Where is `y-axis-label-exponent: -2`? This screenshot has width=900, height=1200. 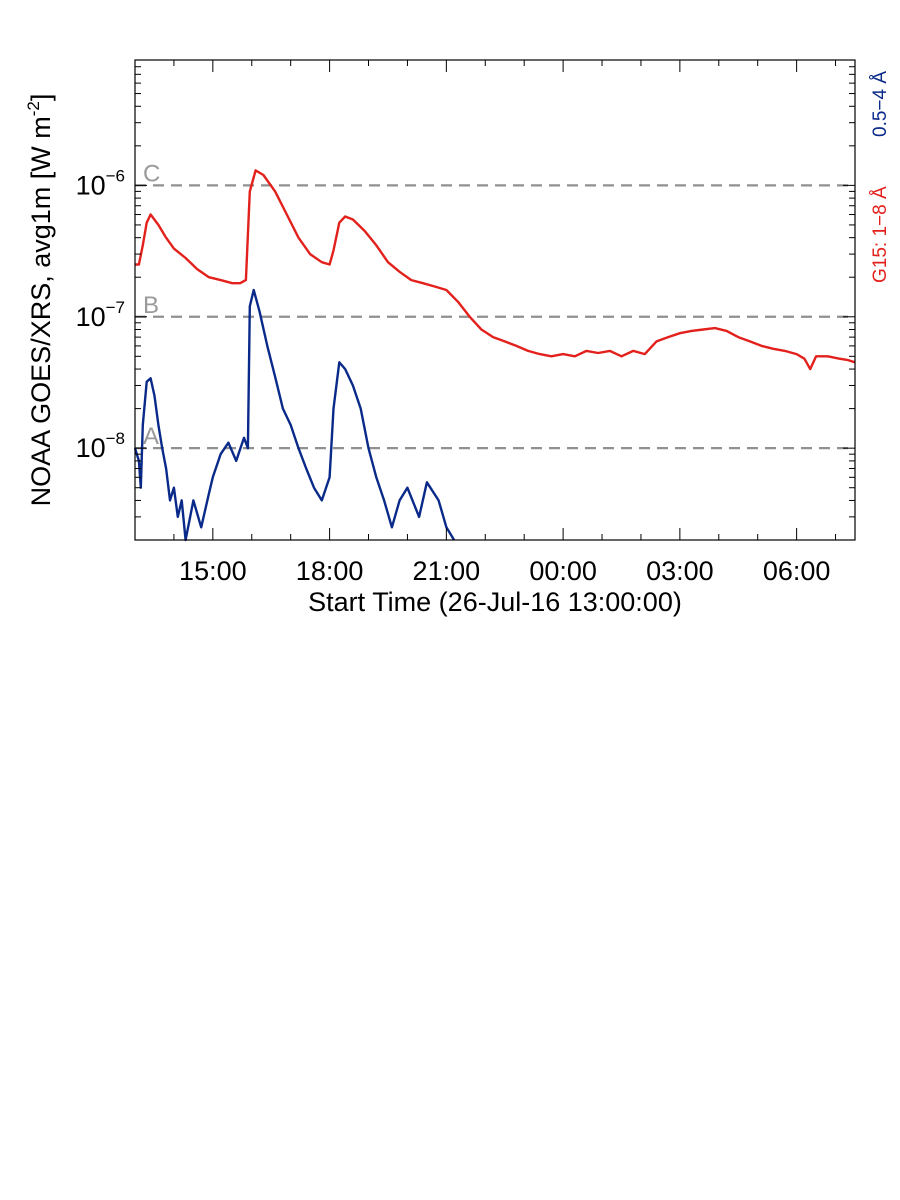 y-axis-label-exponent: -2 is located at coordinates (33, 108).